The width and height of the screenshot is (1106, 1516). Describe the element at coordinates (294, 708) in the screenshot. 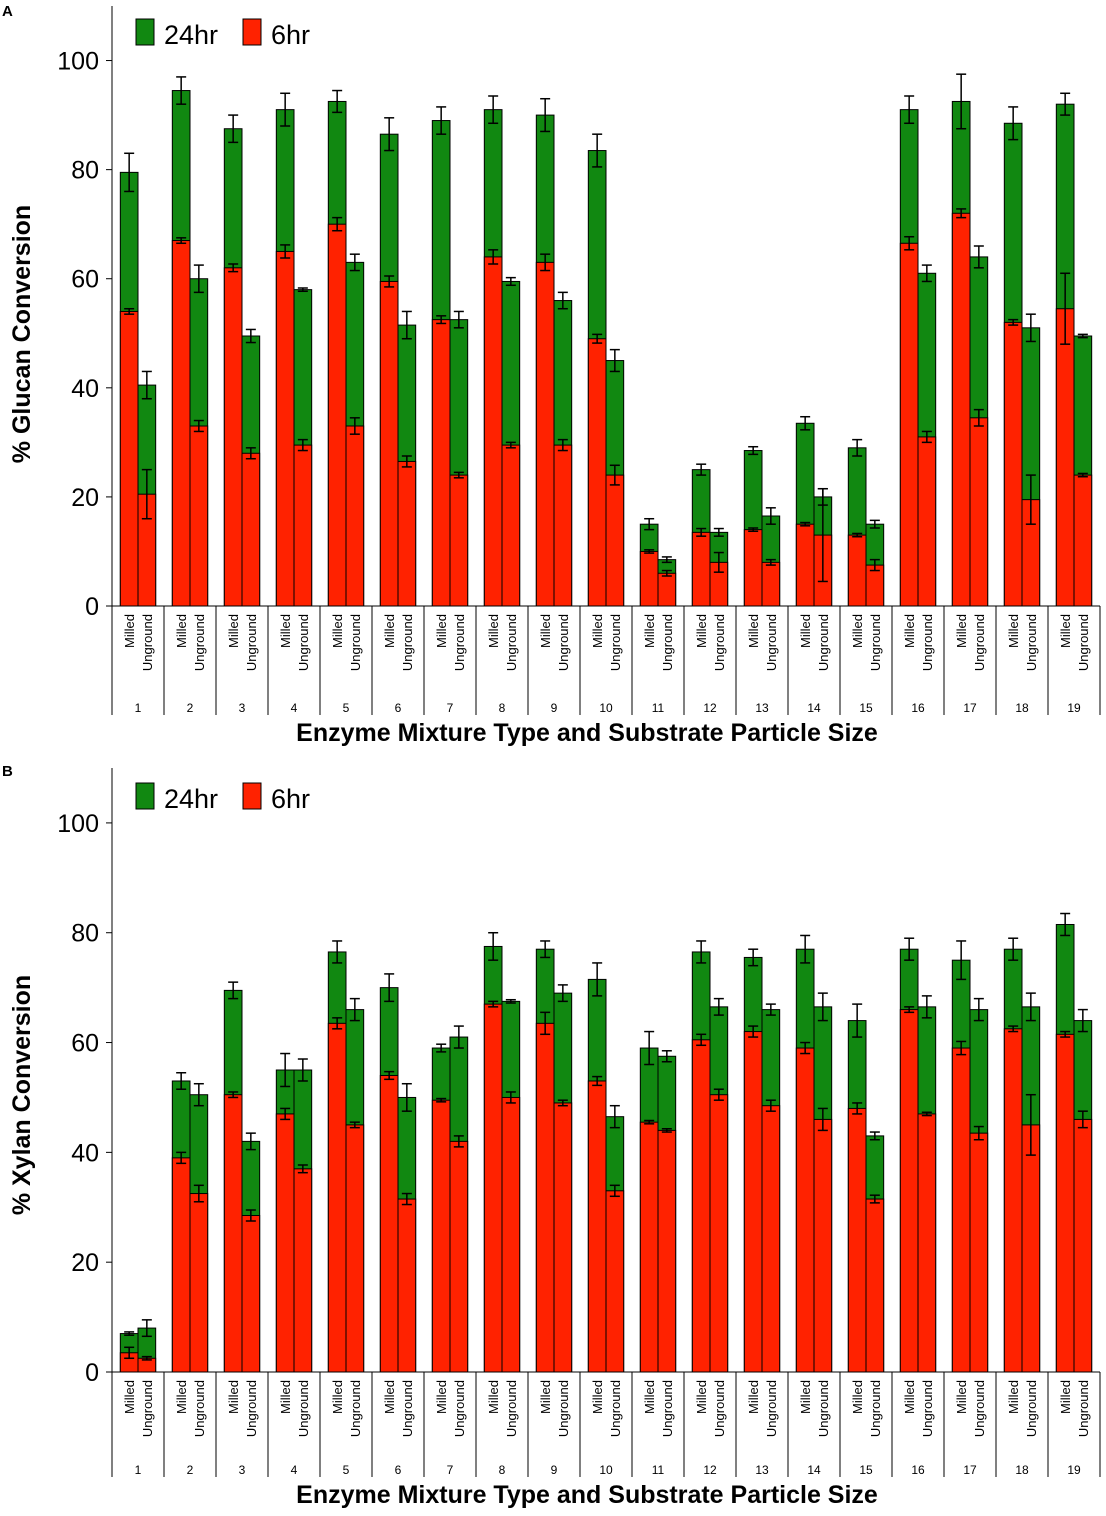

I see `category-label: 4` at that location.